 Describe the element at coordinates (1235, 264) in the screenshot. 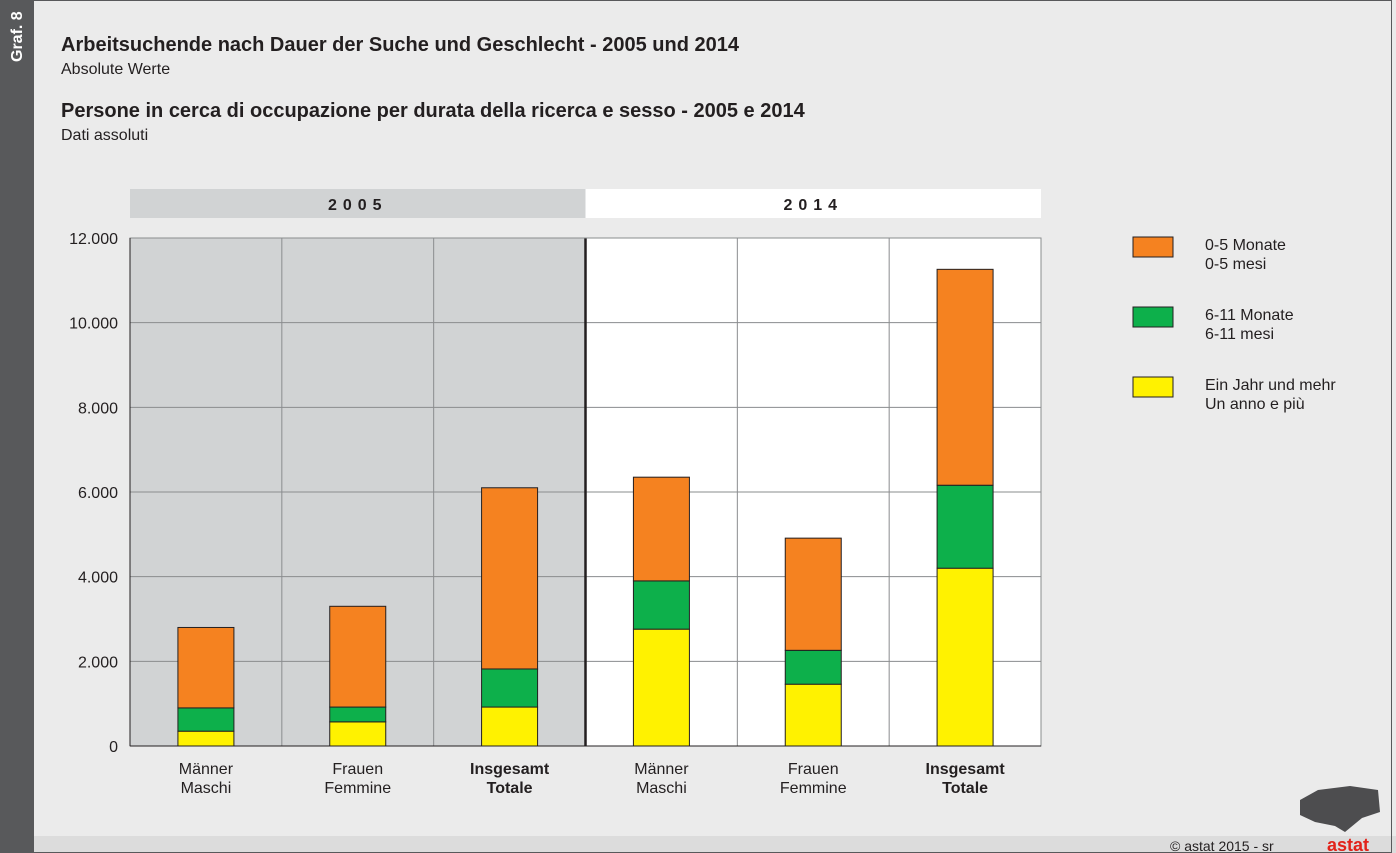

I see `legend-label: 0-5 mesi` at that location.